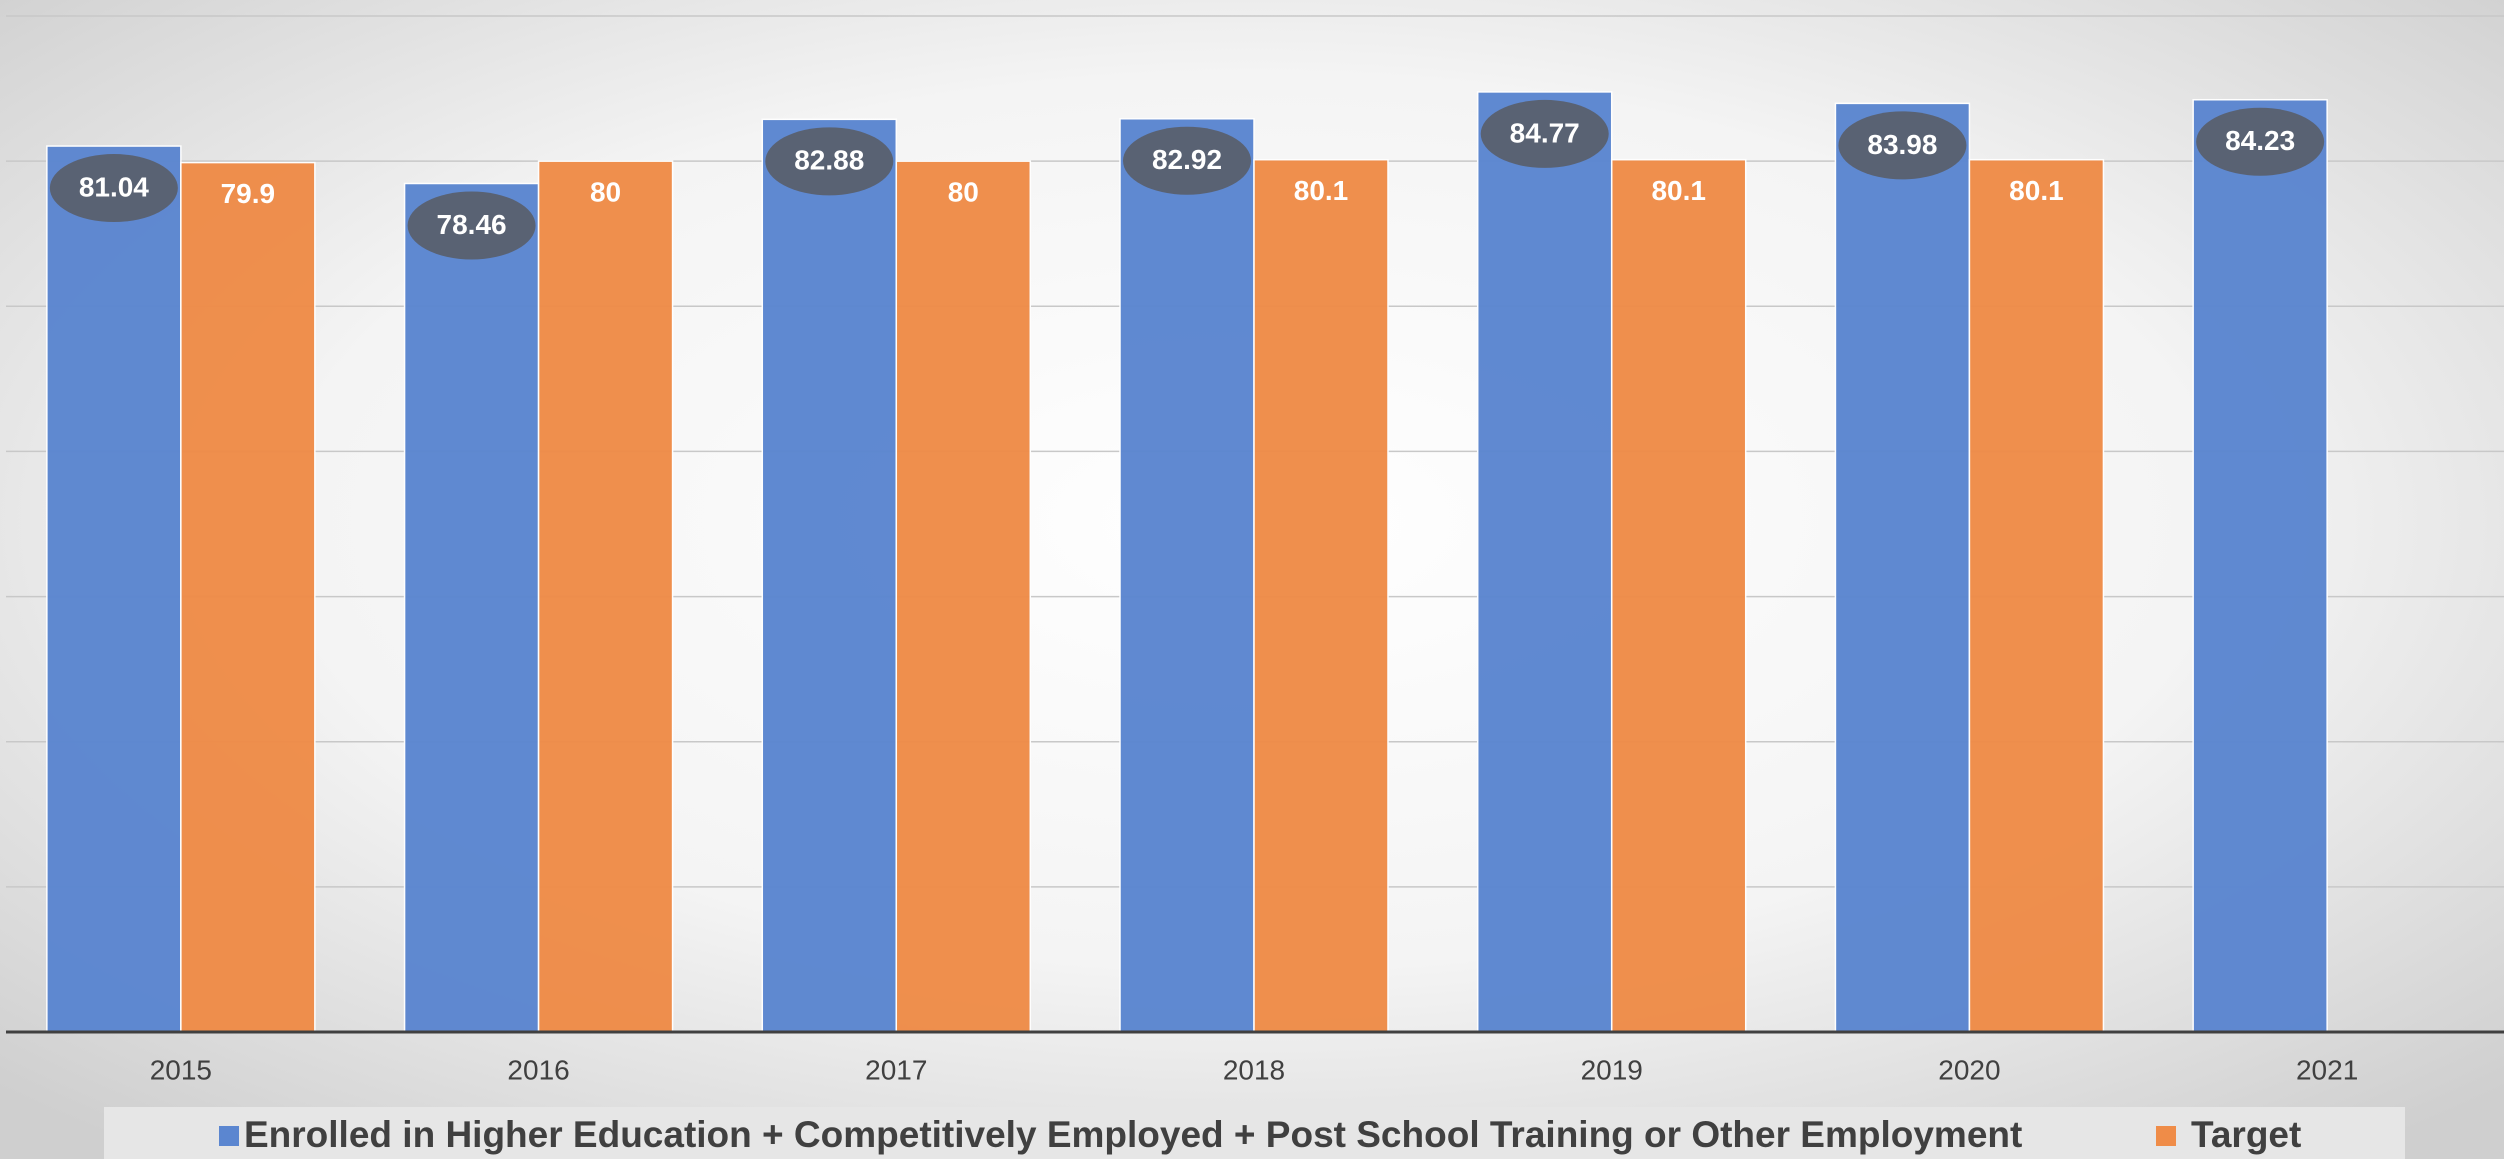  Describe the element at coordinates (2327, 1069) in the screenshot. I see `x-tick-label: 2021` at that location.